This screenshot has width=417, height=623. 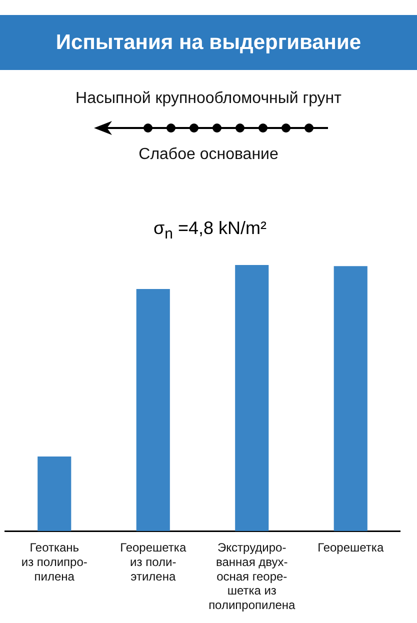 What do you see at coordinates (209, 155) in the screenshot?
I see `text: Слабое основание` at bounding box center [209, 155].